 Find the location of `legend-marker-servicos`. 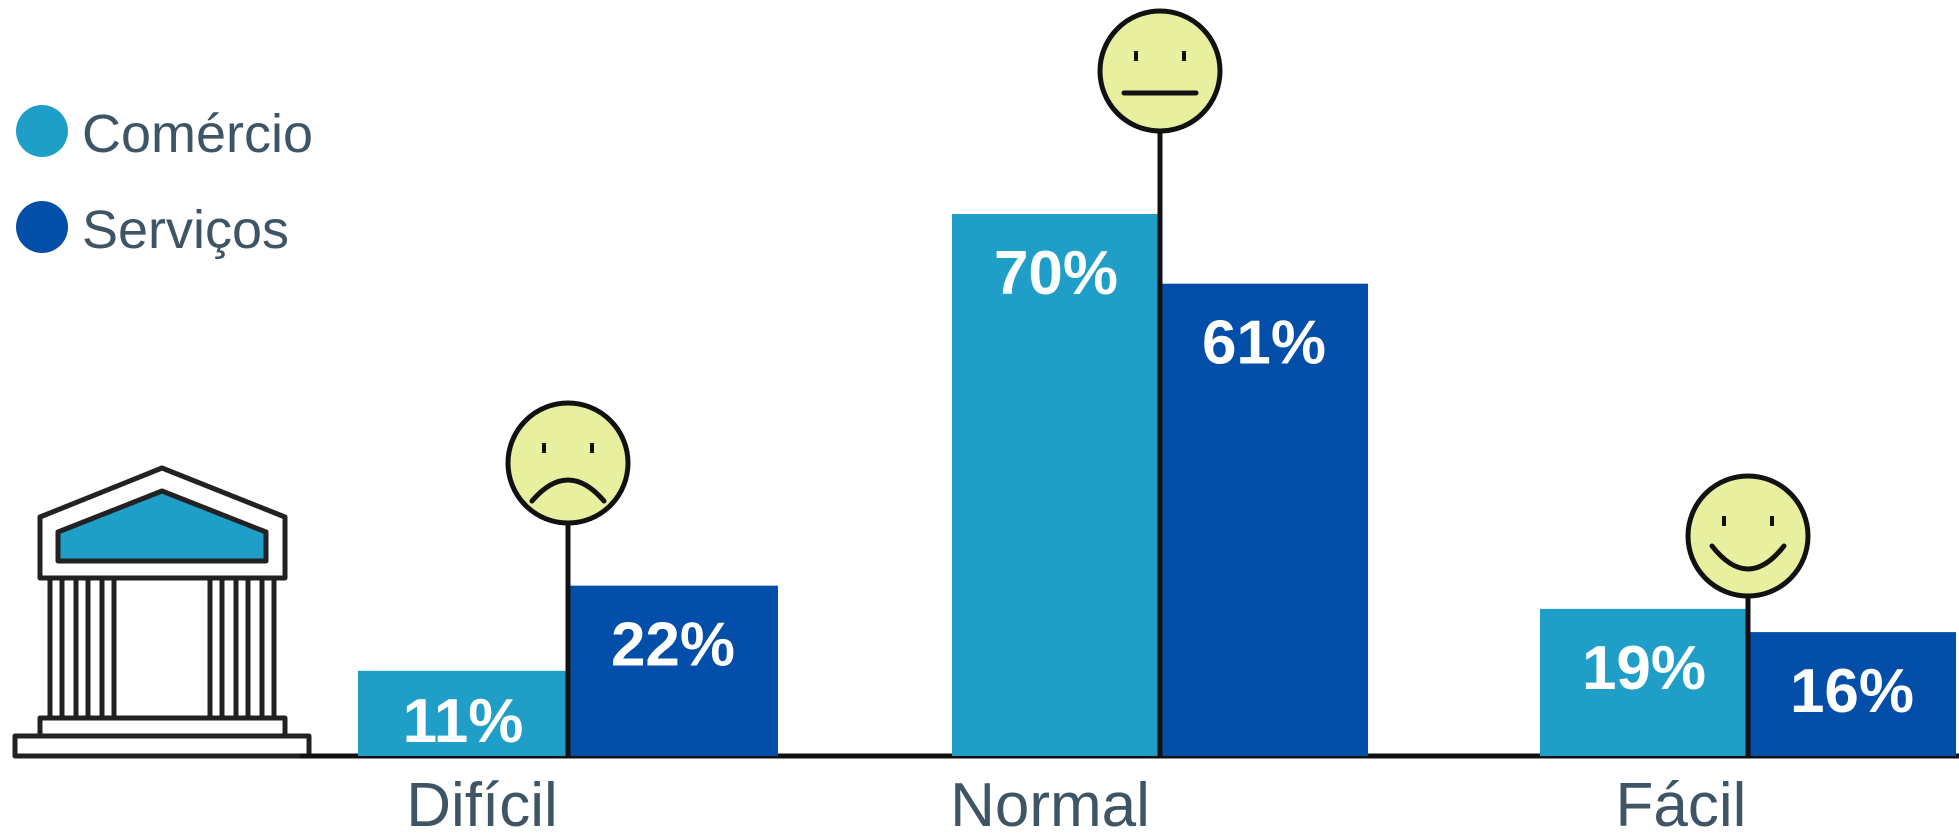

legend-marker-servicos is located at coordinates (42, 227).